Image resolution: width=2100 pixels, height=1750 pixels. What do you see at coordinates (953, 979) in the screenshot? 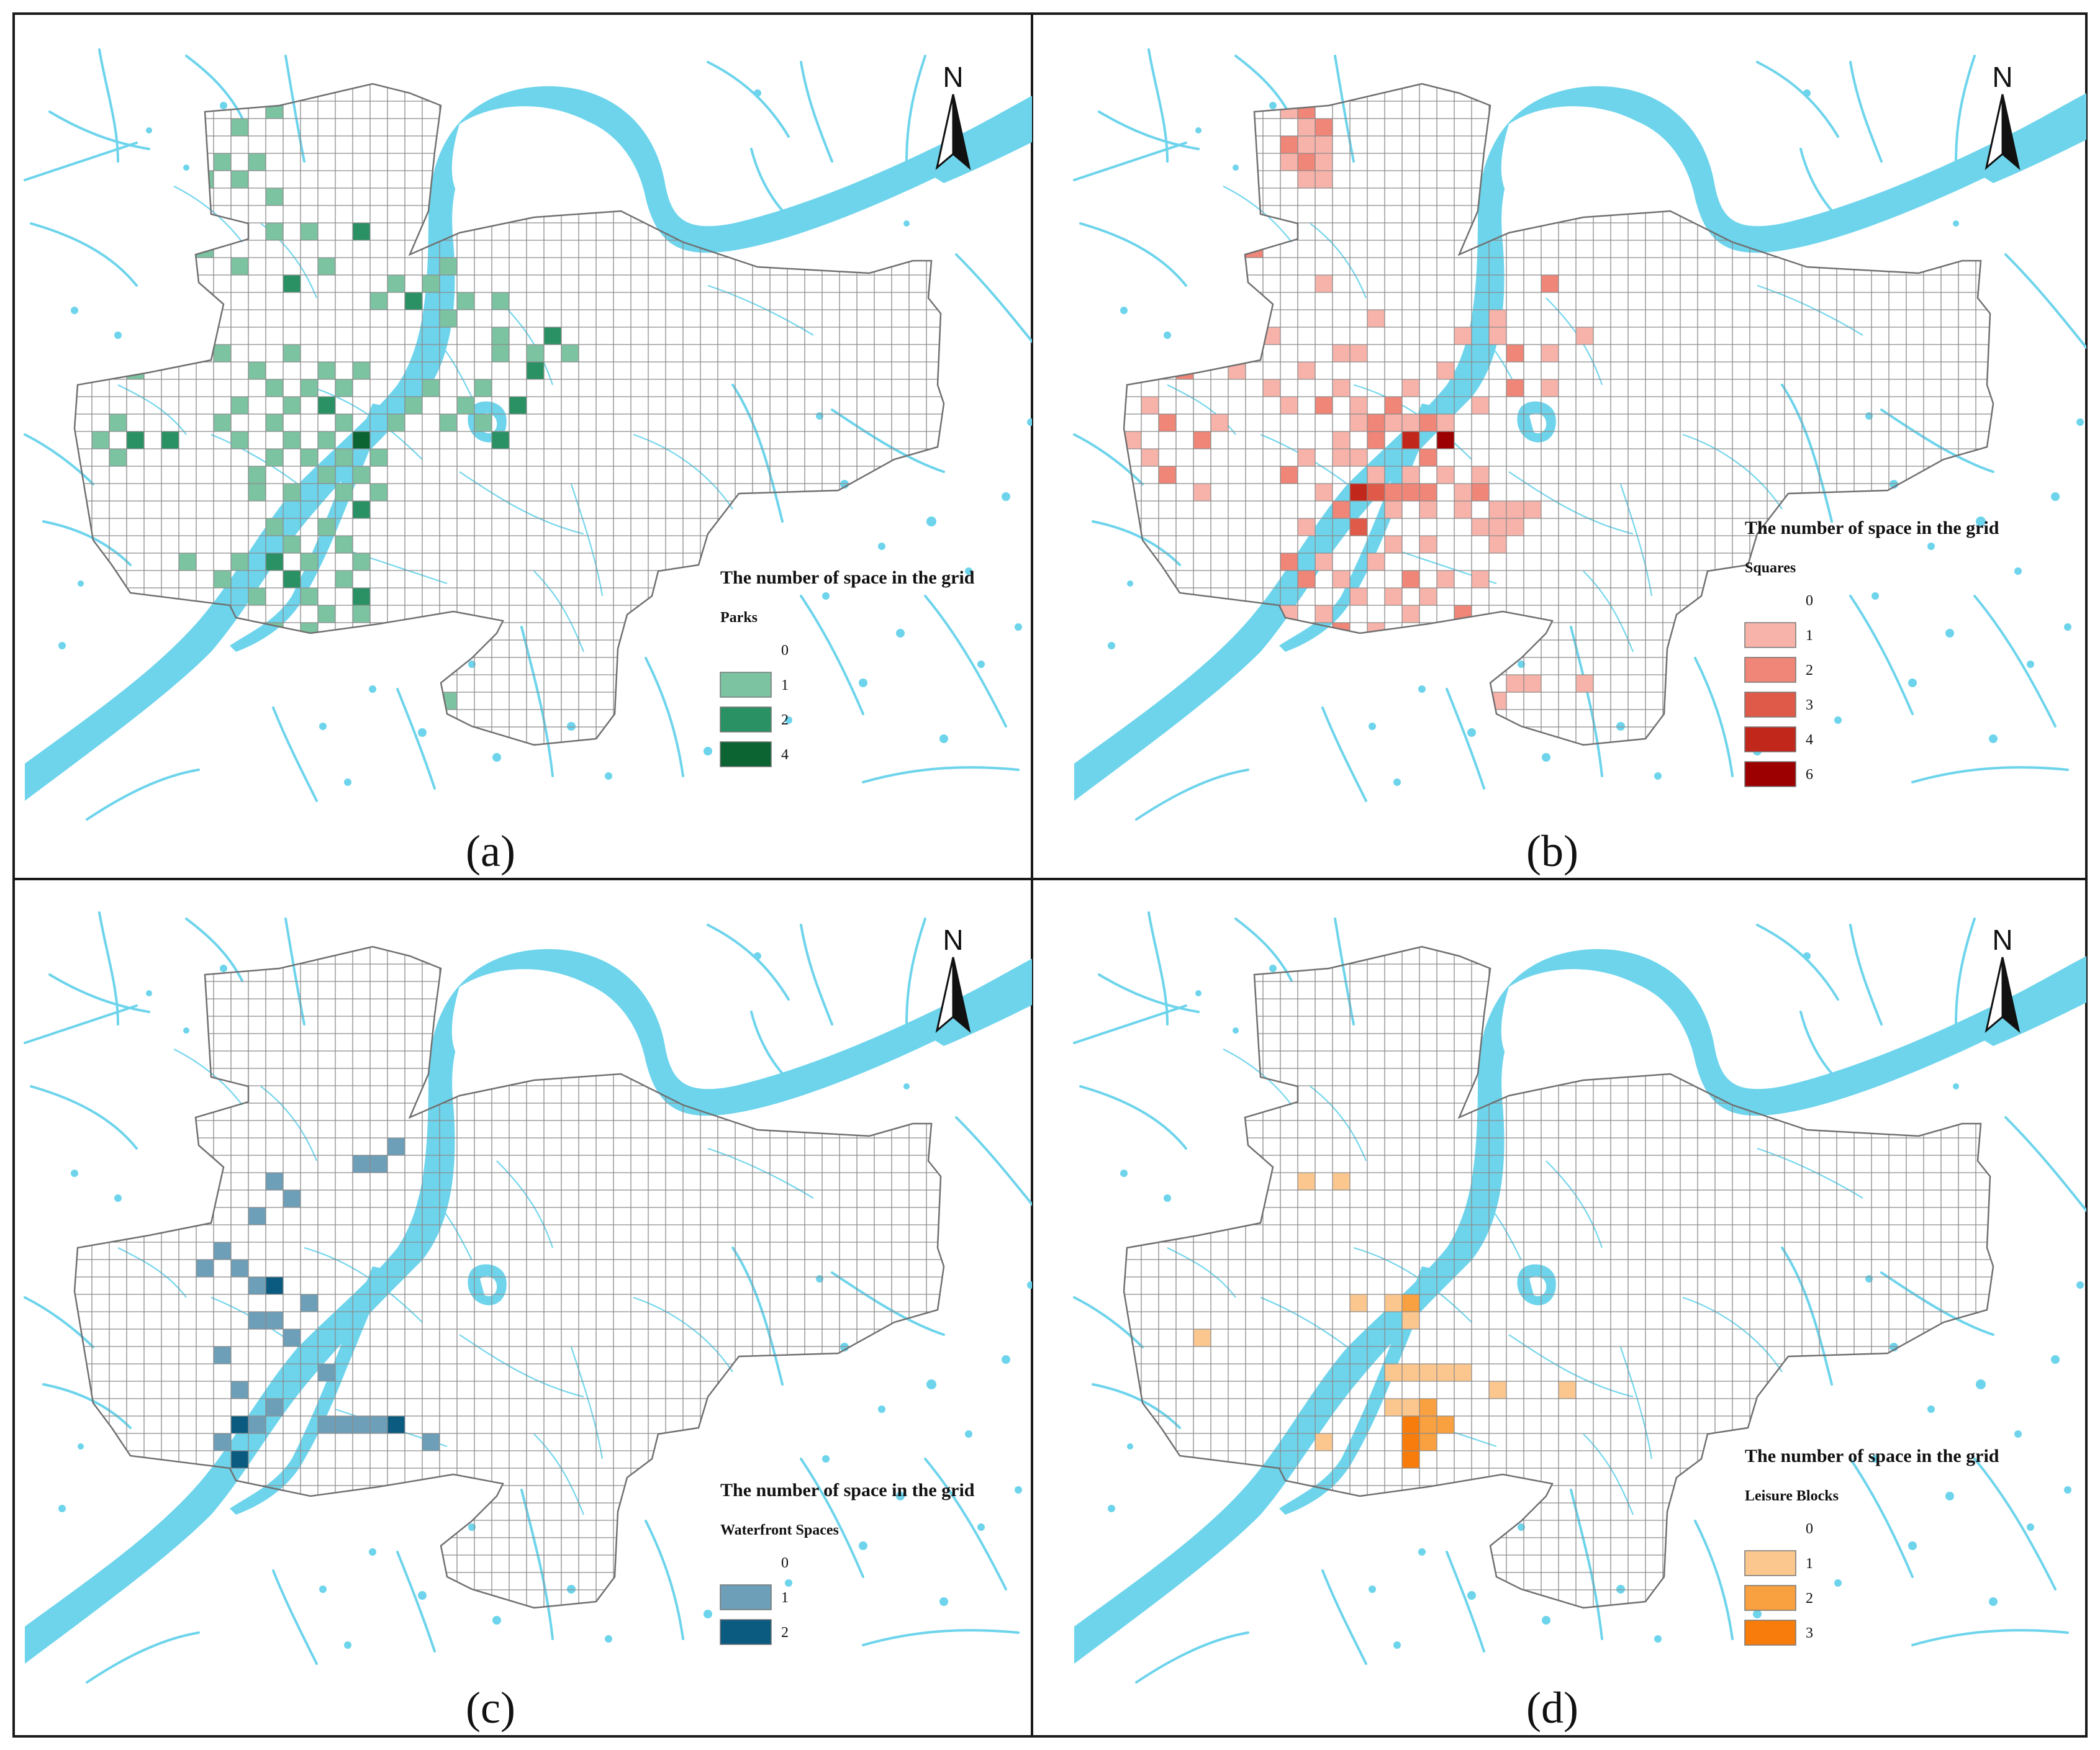
I see `north-arrow-icon: N` at bounding box center [953, 979].